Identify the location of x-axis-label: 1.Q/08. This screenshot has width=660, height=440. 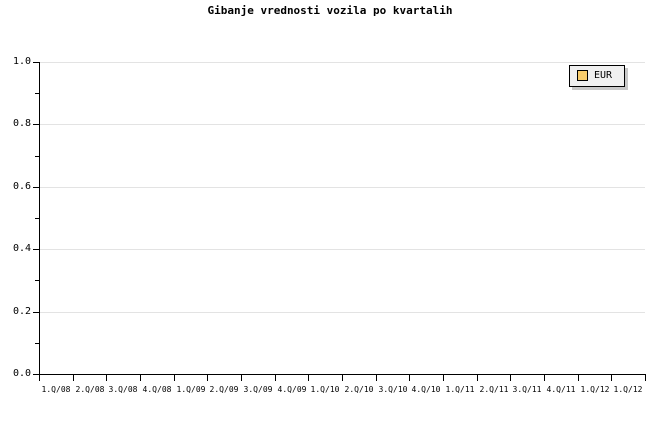
(56, 389).